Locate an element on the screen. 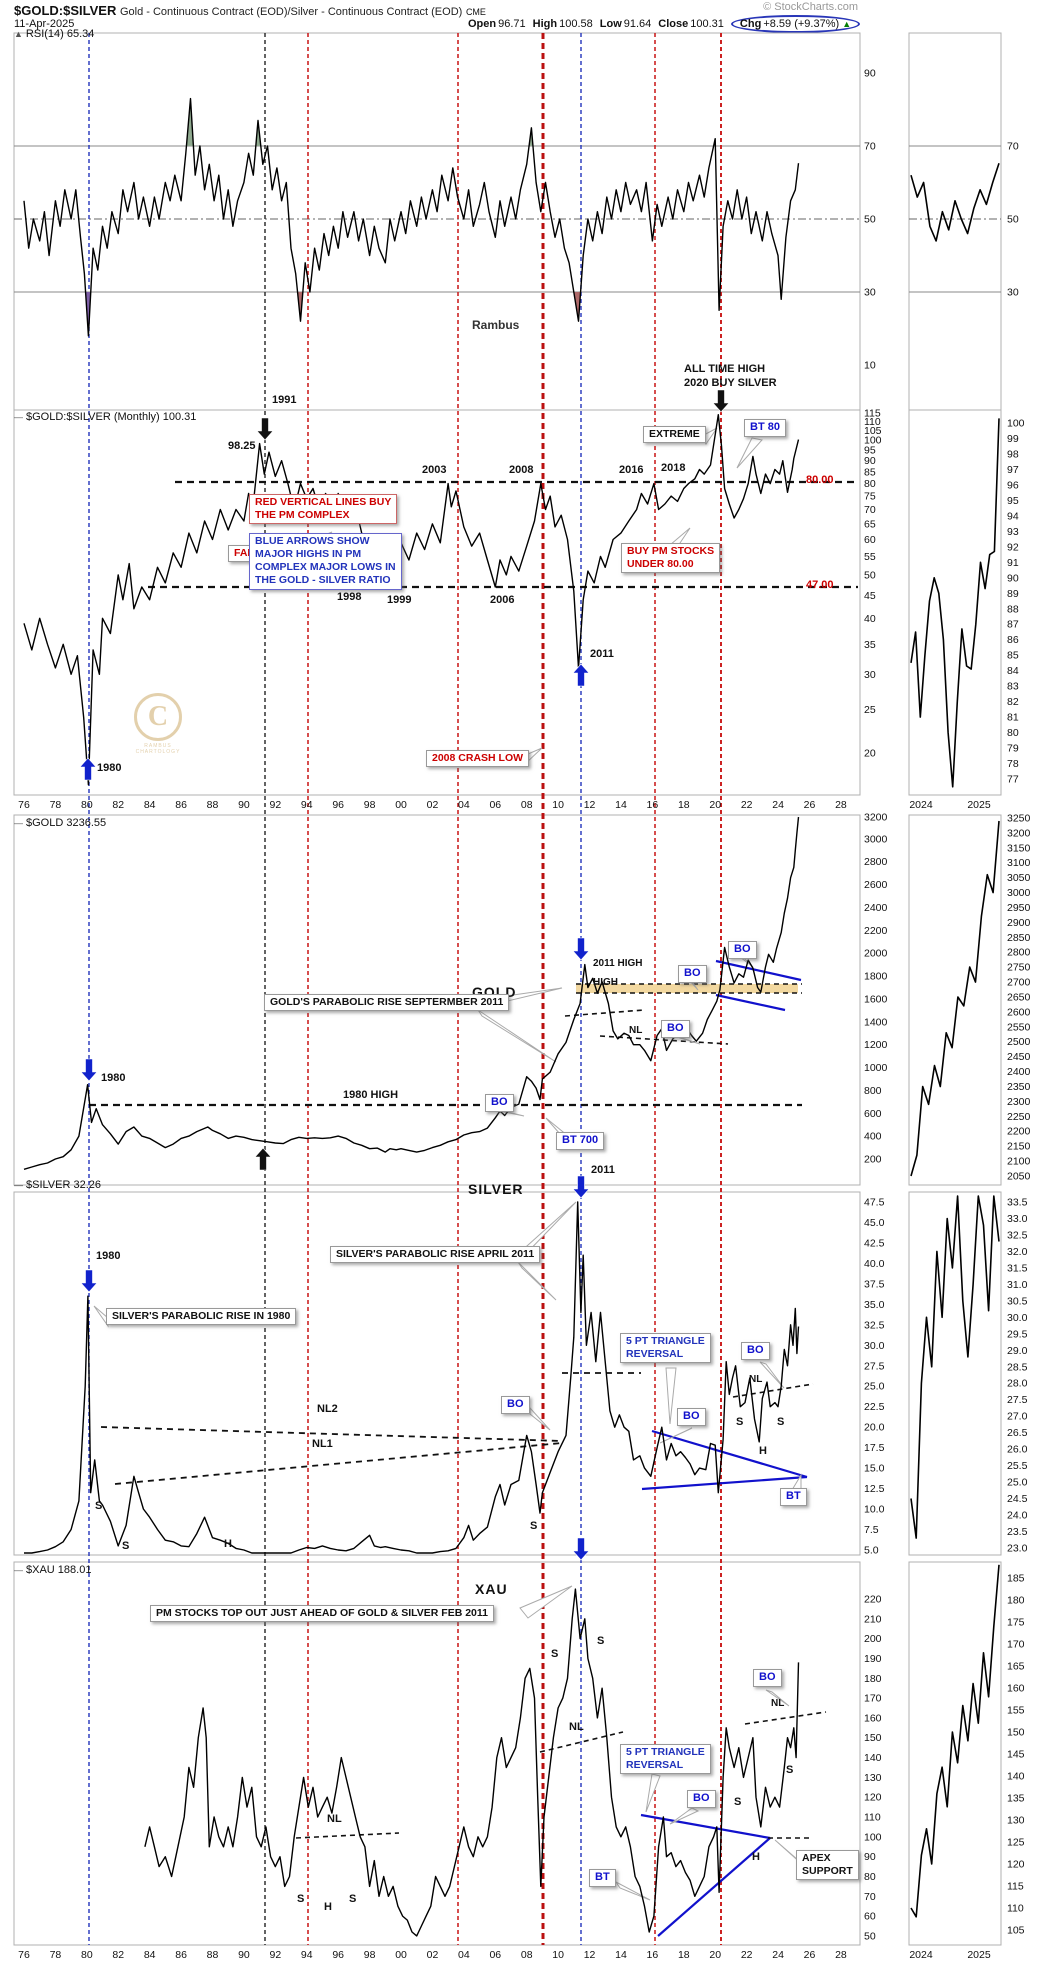 The height and width of the screenshot is (1980, 1050). high-value: High 100.58 is located at coordinates (562, 24).